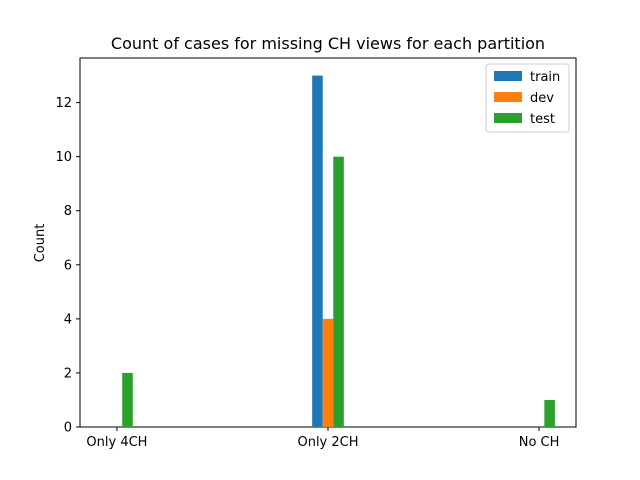 This screenshot has height=480, width=640. I want to click on y-axis: 0 2 4 6 8 10 12, so click(67, 266).